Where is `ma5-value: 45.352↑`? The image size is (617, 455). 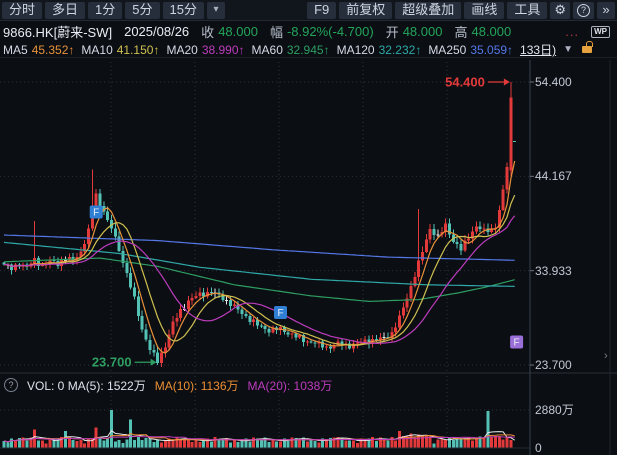 ma5-value: 45.352↑ is located at coordinates (53, 49).